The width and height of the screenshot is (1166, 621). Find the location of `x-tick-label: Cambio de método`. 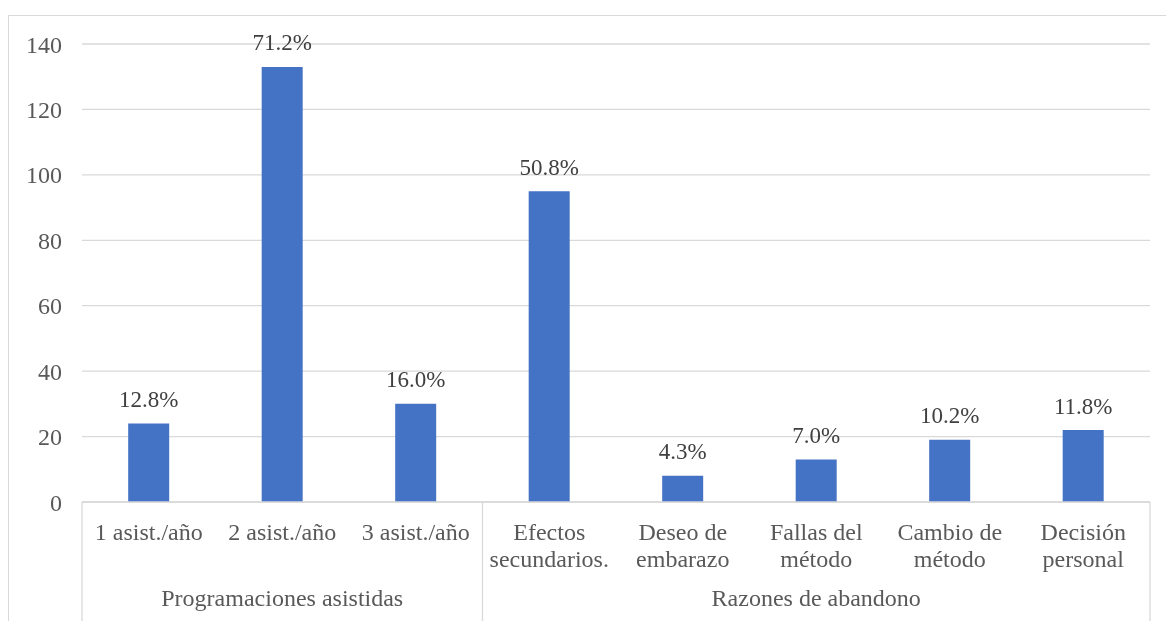

x-tick-label: Cambio de método is located at coordinates (950, 545).